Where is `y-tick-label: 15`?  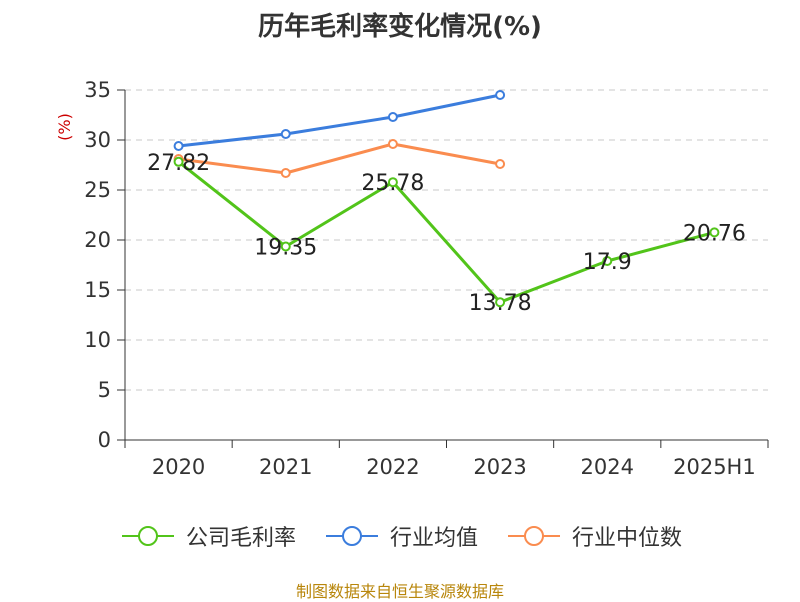 y-tick-label: 15 is located at coordinates (97, 290).